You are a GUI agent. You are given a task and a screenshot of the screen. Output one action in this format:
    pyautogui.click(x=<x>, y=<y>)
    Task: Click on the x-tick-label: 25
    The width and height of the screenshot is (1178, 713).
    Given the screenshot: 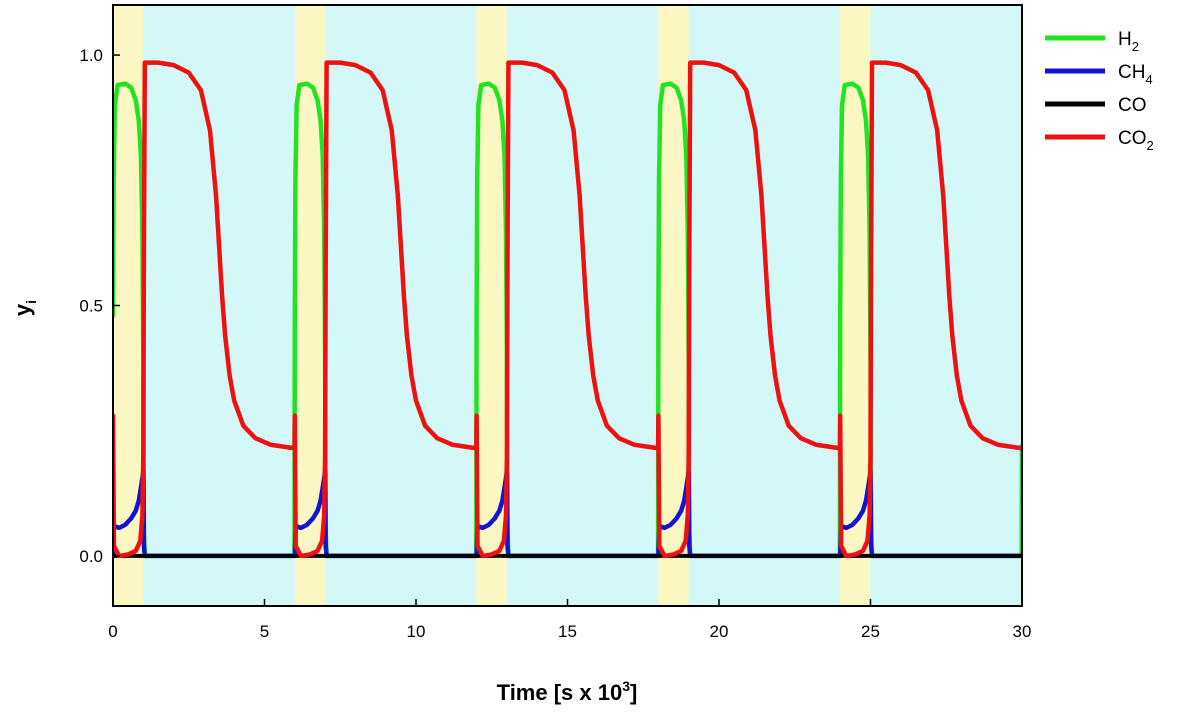 What is the action you would take?
    pyautogui.click(x=870, y=631)
    